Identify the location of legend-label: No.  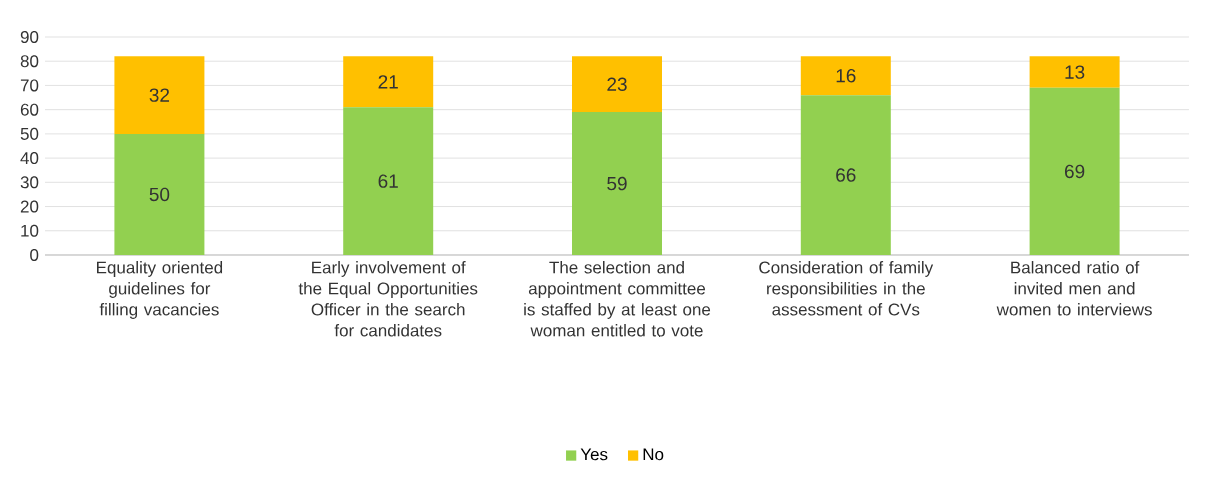
(653, 454).